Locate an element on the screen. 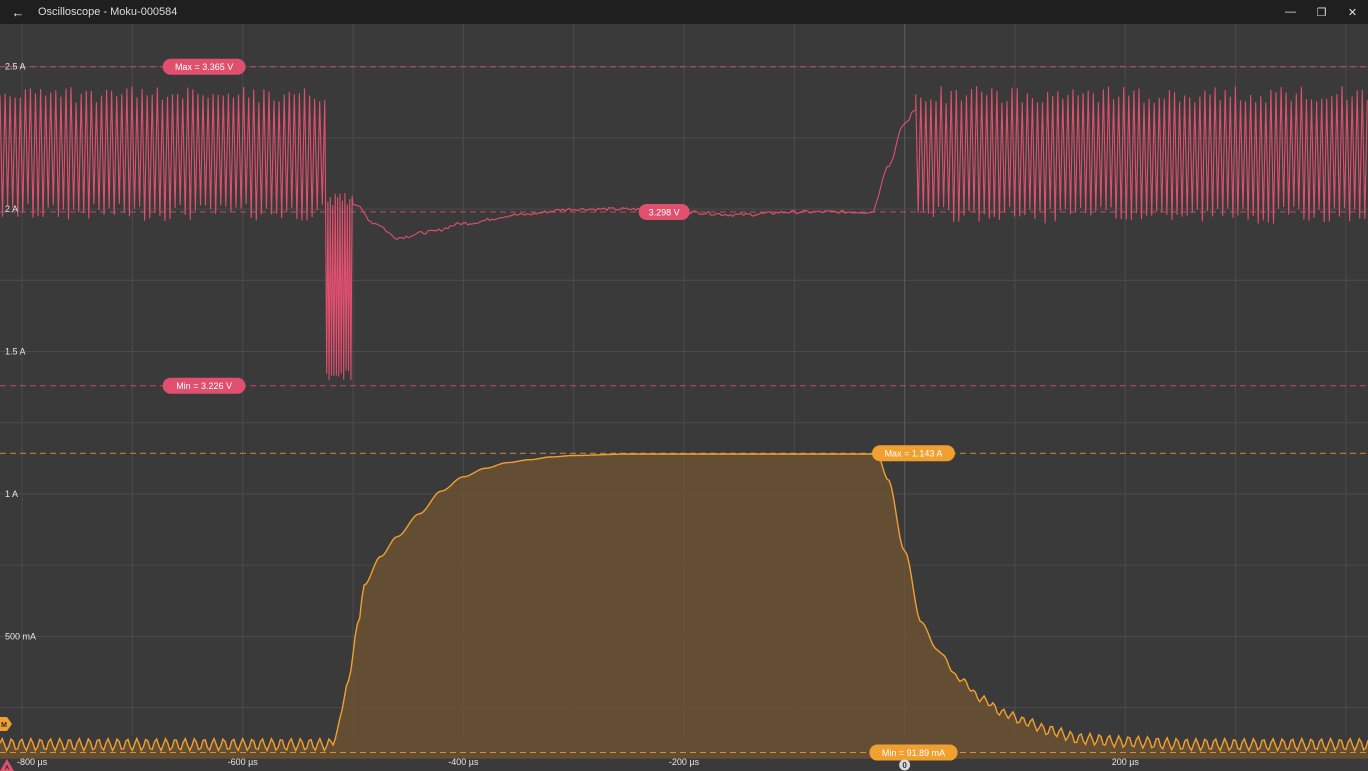  restore-button: ❐ is located at coordinates (1321, 12).